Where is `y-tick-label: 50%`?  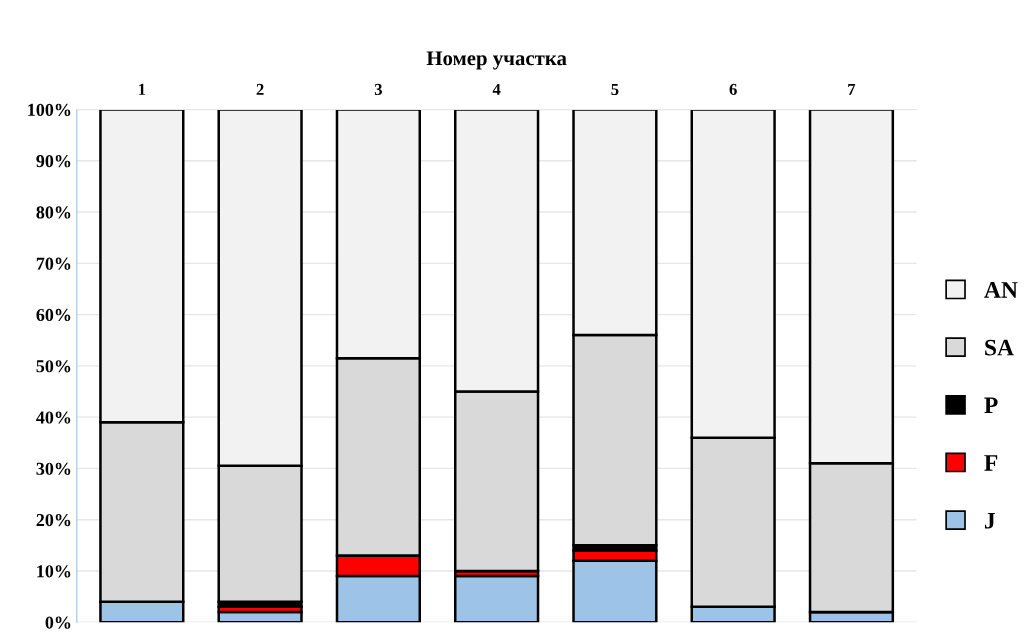 y-tick-label: 50% is located at coordinates (53, 366).